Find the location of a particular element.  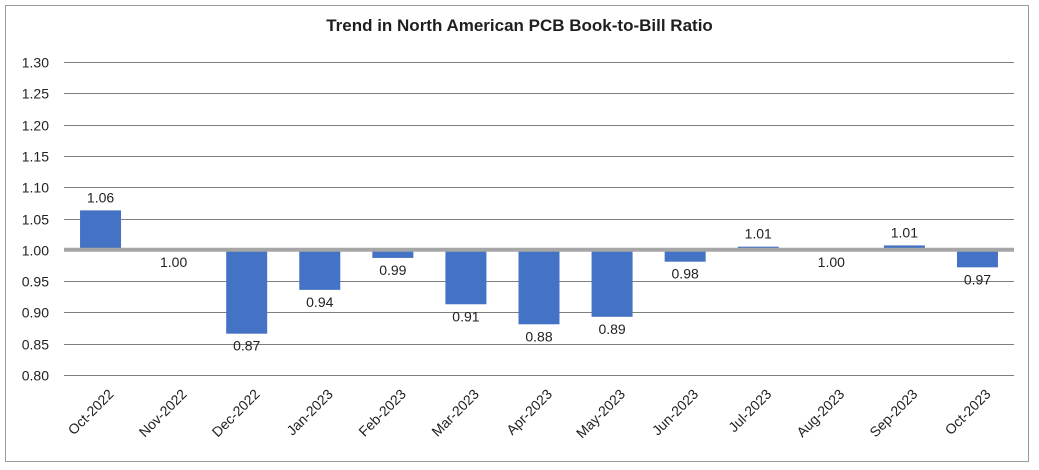

bar-sep-2023 is located at coordinates (904, 247).